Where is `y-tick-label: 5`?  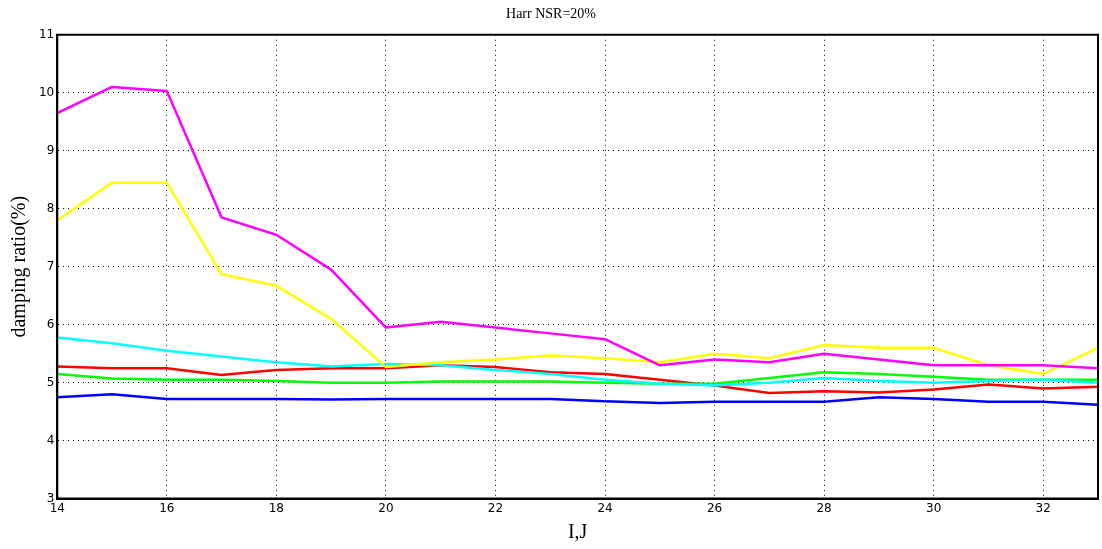 y-tick-label: 5 is located at coordinates (50, 381).